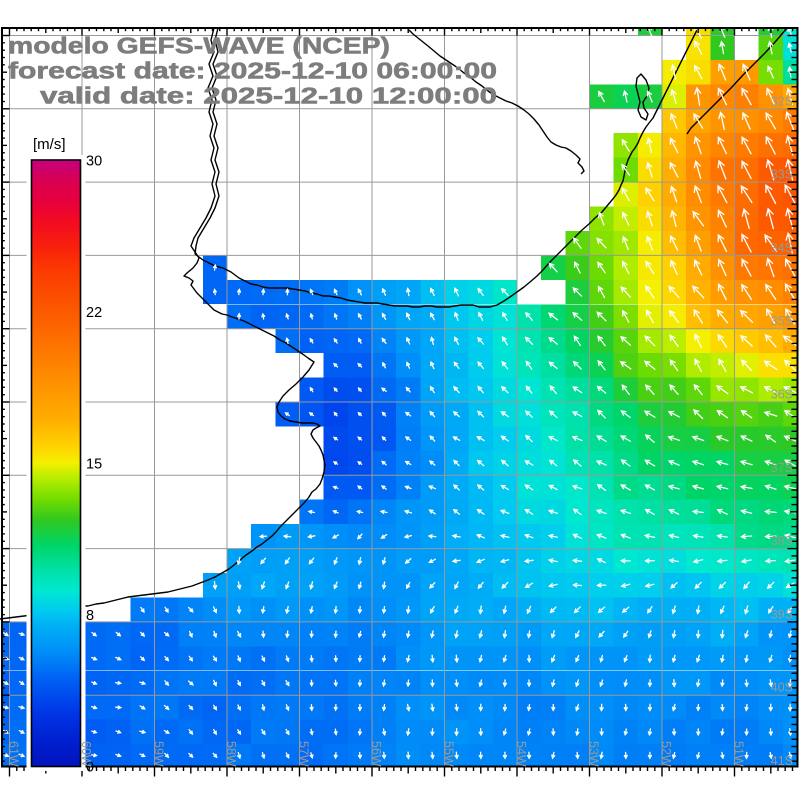  I want to click on svg-text: 51W, so click(739, 754).